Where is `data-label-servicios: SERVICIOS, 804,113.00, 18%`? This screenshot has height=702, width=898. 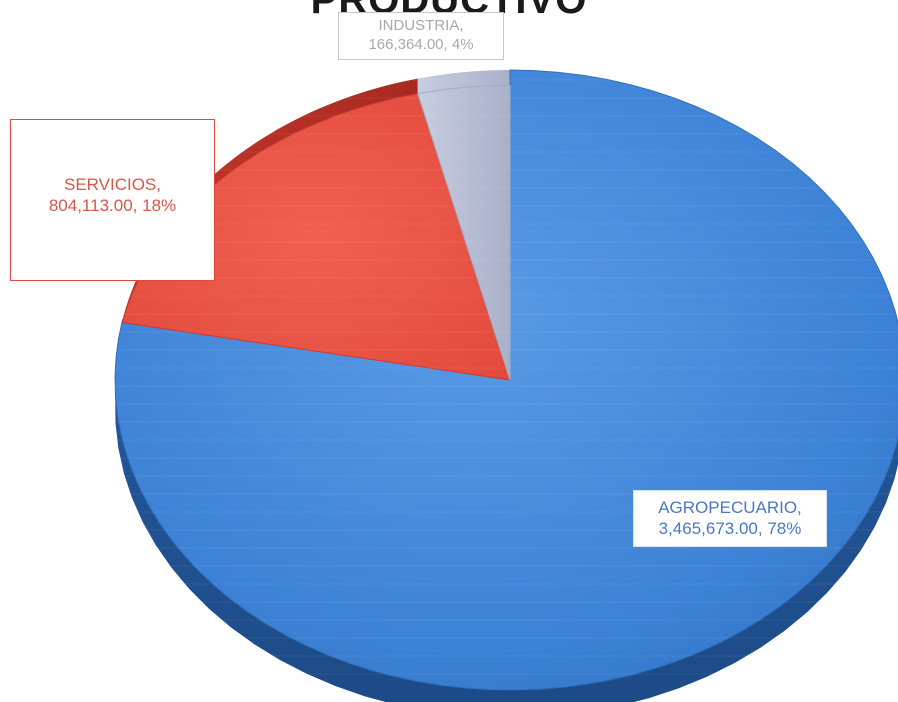 data-label-servicios: SERVICIOS, 804,113.00, 18% is located at coordinates (112, 200).